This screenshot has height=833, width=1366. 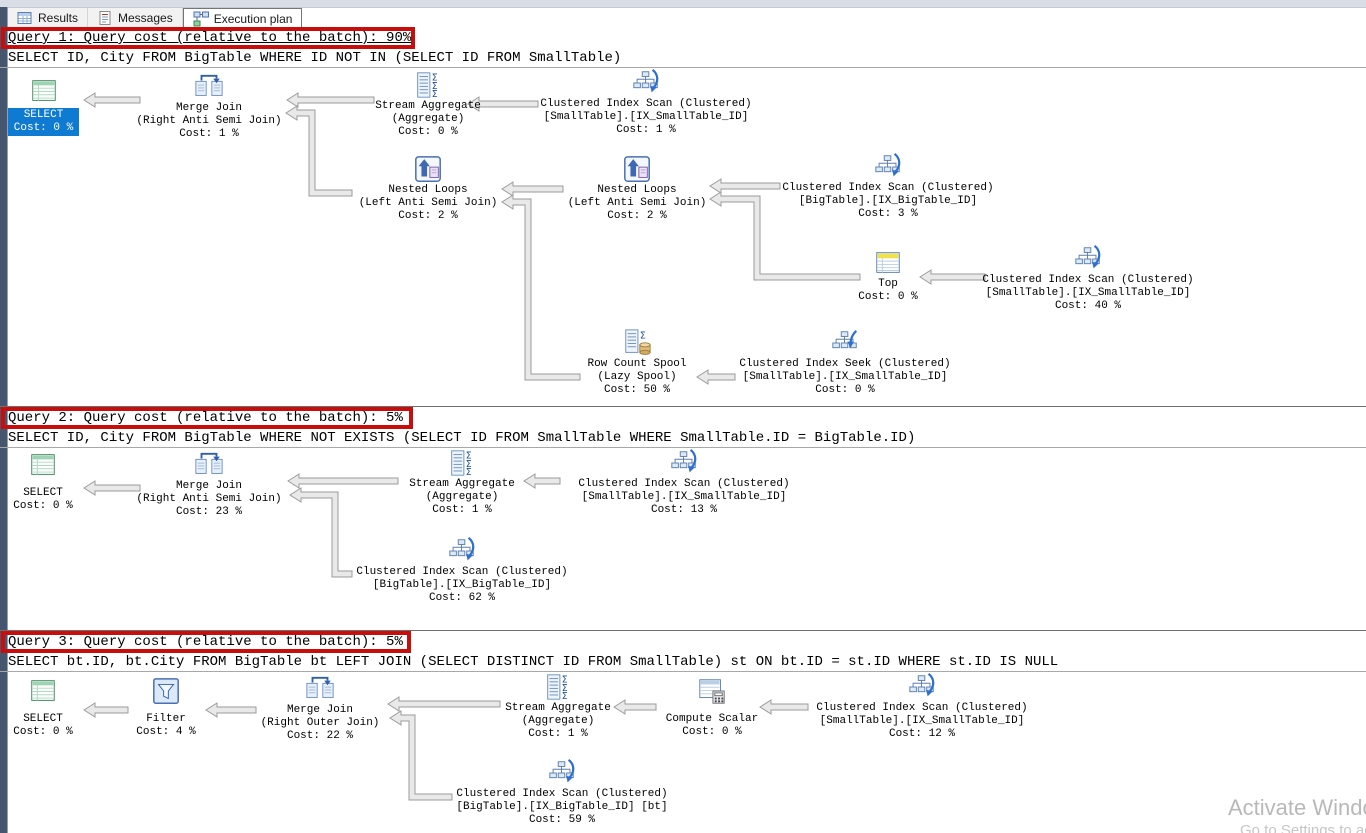 I want to click on execution-plan-icon, so click(x=201, y=19).